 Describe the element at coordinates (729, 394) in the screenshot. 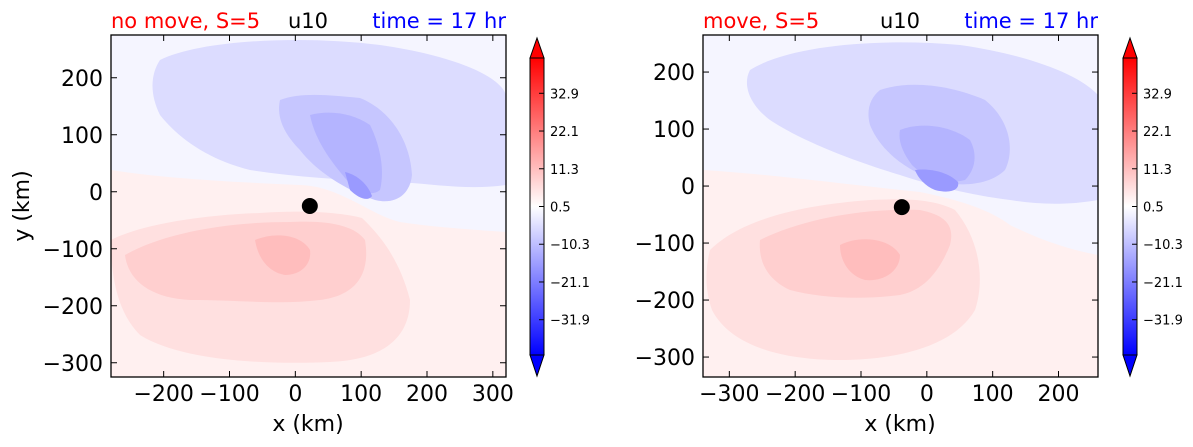

I see `x-tick-label: −300` at that location.